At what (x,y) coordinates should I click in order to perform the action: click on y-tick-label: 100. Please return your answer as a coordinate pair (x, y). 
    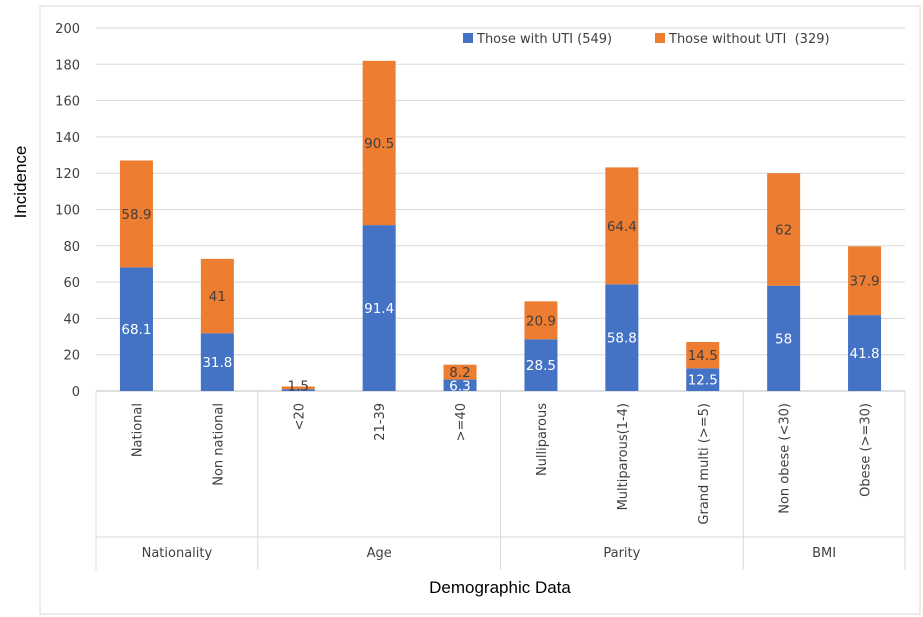
    Looking at the image, I should click on (67, 211).